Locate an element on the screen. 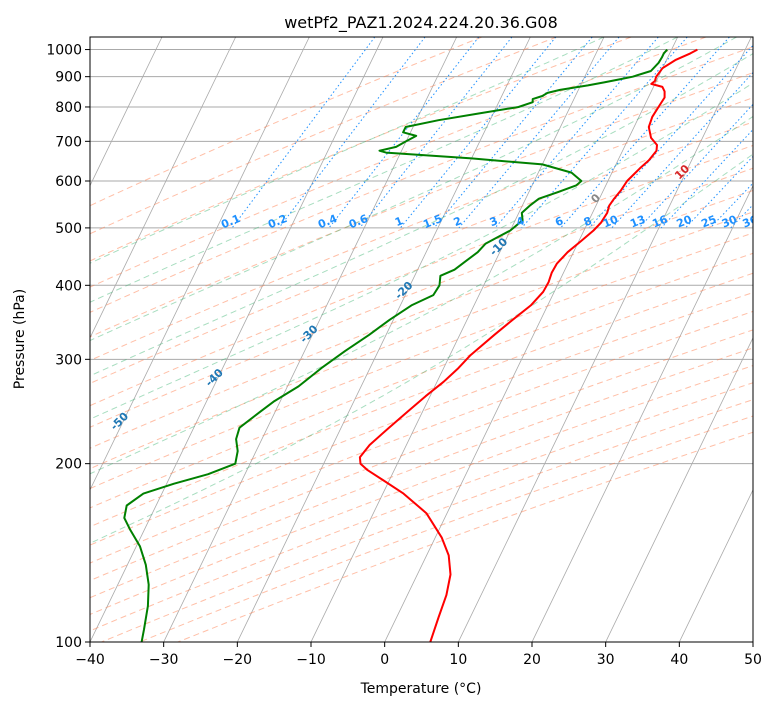  mixing-ratio-label: 30 is located at coordinates (729, 222).